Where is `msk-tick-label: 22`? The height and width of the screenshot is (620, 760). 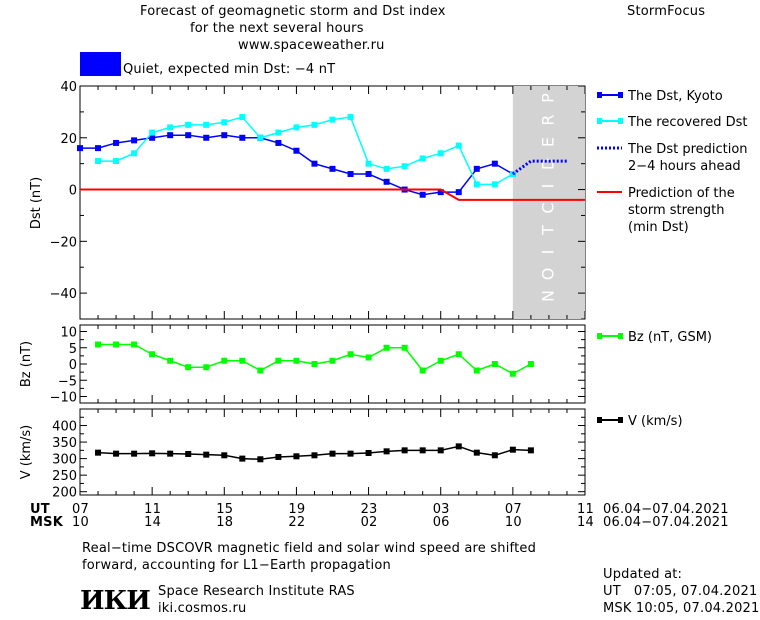 msk-tick-label: 22 is located at coordinates (297, 522).